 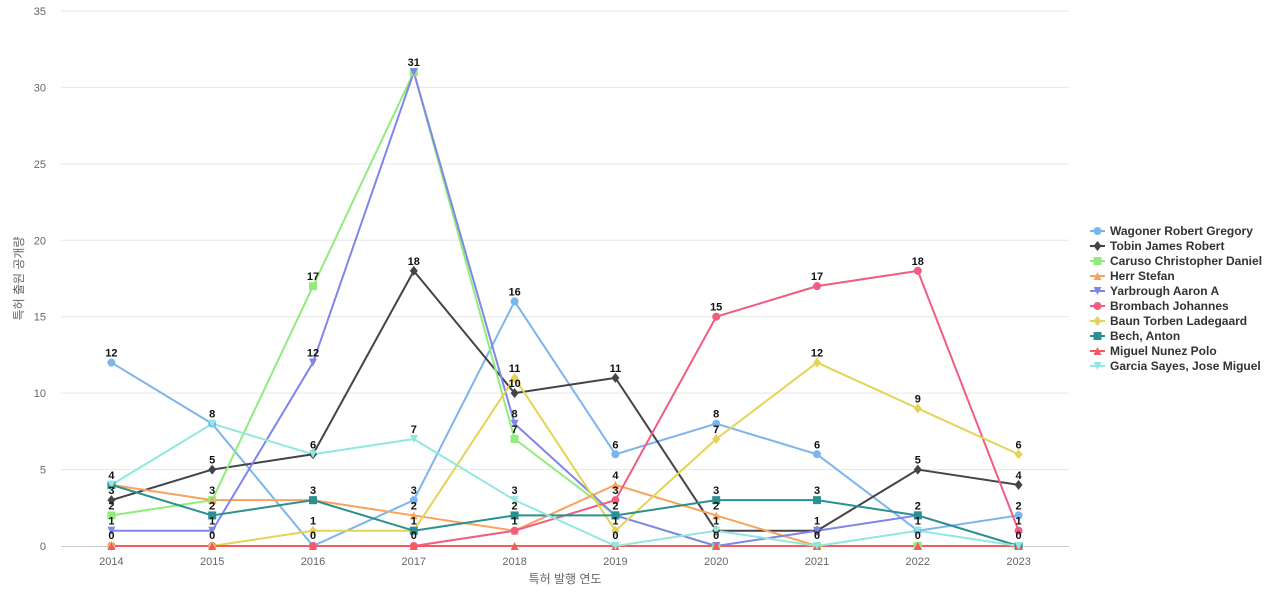 What do you see at coordinates (1169, 306) in the screenshot?
I see `legend-label: Brombach Johannes` at bounding box center [1169, 306].